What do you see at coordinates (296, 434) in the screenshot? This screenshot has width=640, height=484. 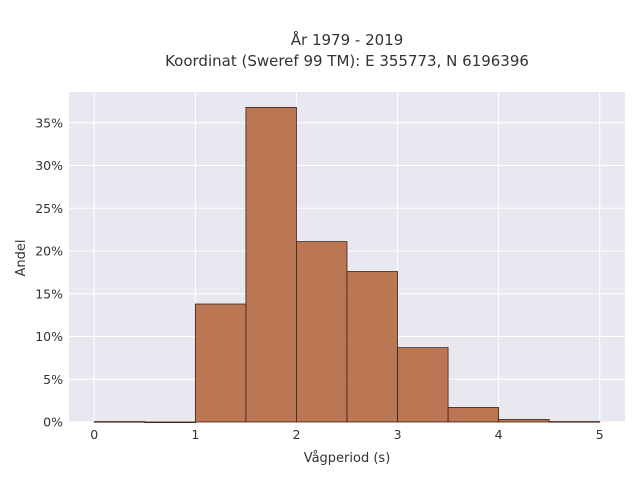 I see `x-tick-label: 2` at bounding box center [296, 434].